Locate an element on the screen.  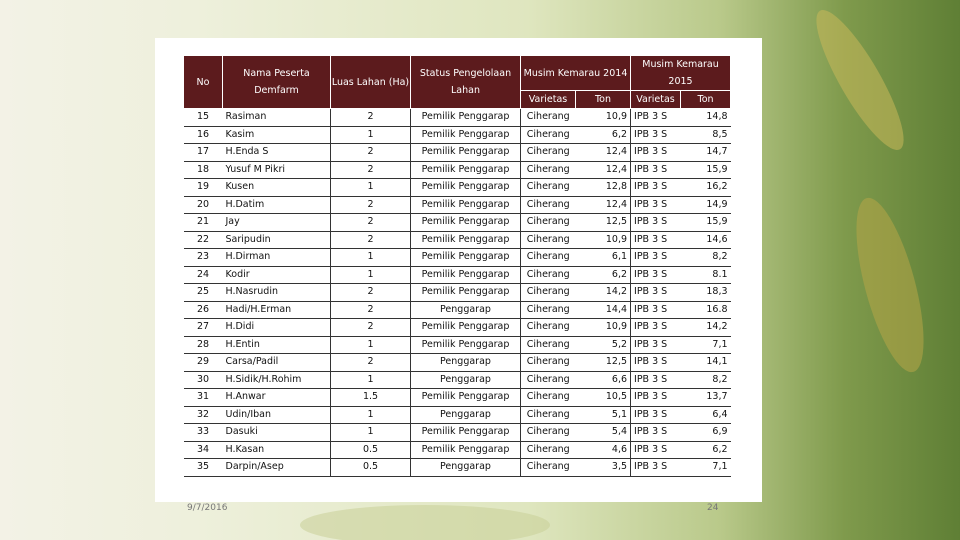
table-cell: 14,7 is located at coordinates (705, 152).